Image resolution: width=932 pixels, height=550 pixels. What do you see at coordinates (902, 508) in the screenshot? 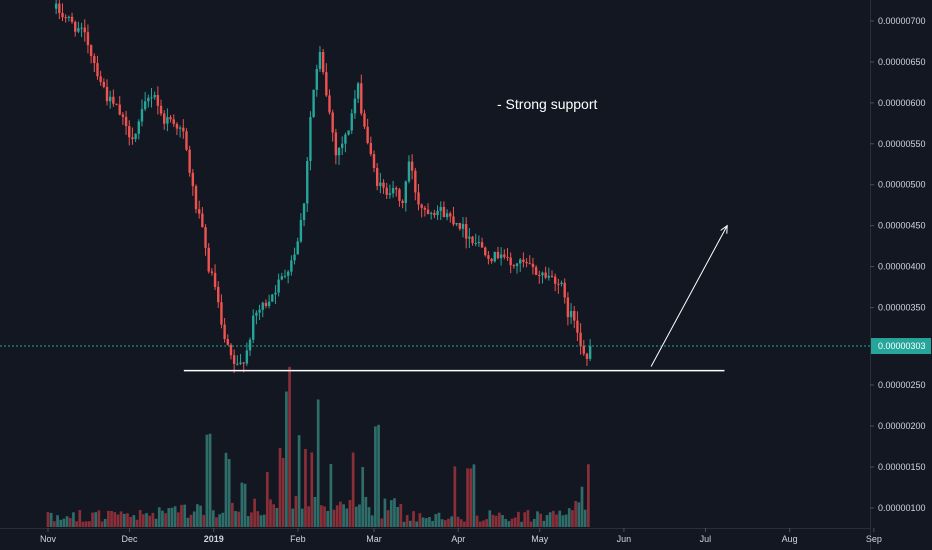
I see `y-tick-label: 0.00000100` at bounding box center [902, 508].